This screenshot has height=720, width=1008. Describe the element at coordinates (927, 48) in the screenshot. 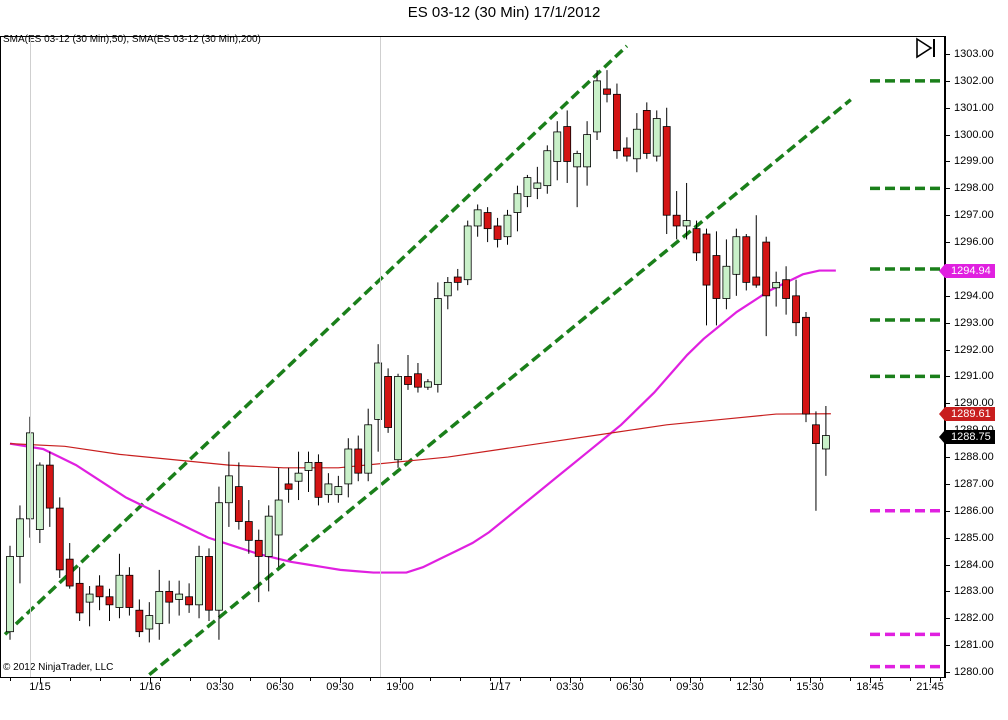

I see `skip-to-end-icon` at that location.